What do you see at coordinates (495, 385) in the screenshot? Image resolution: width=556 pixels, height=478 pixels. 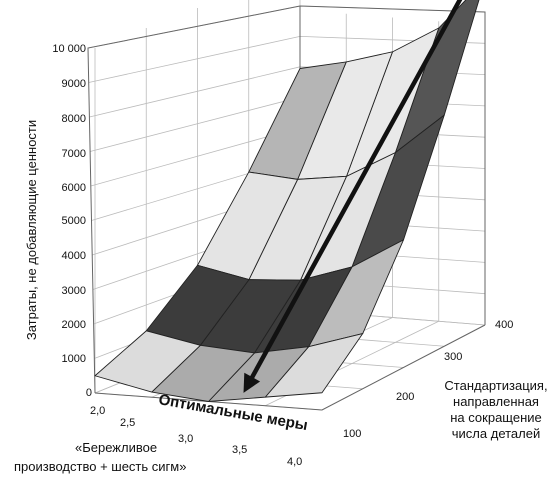 I see `y-axis-label: Стандартизация,` at bounding box center [495, 385].